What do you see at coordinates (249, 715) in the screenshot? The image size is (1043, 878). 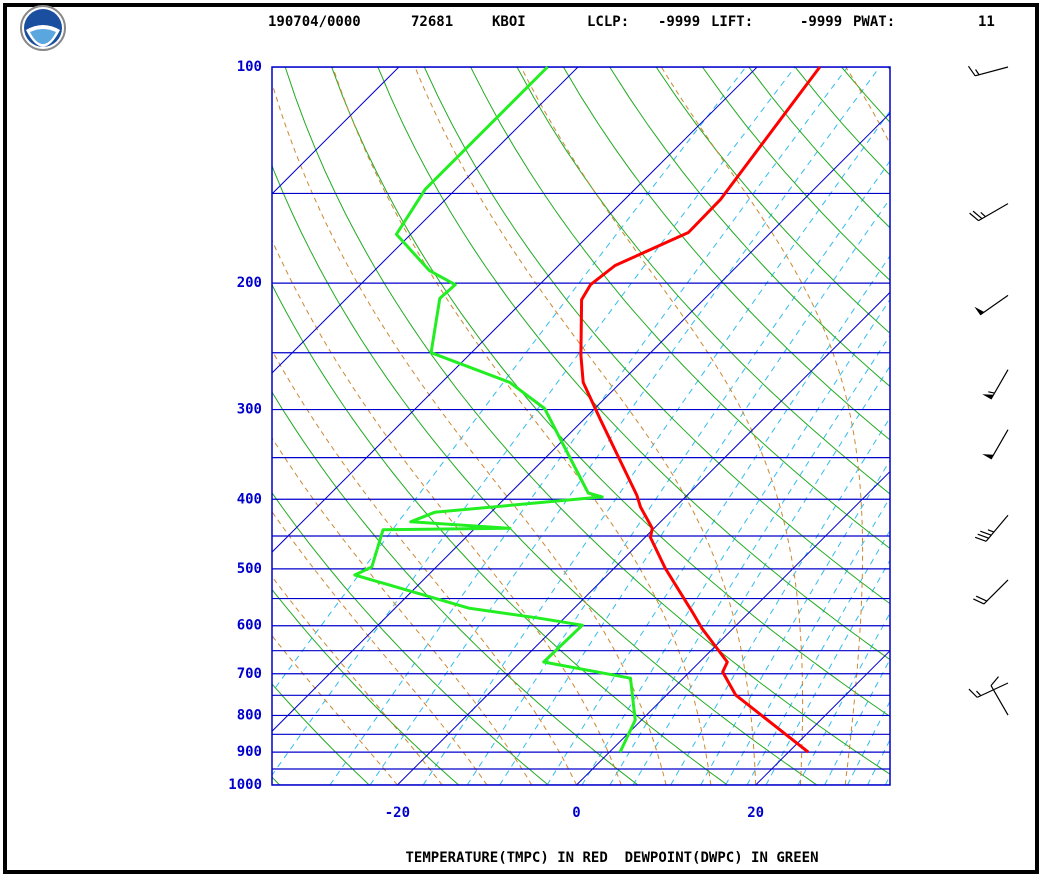 I see `y-tick-label: 800` at bounding box center [249, 715].